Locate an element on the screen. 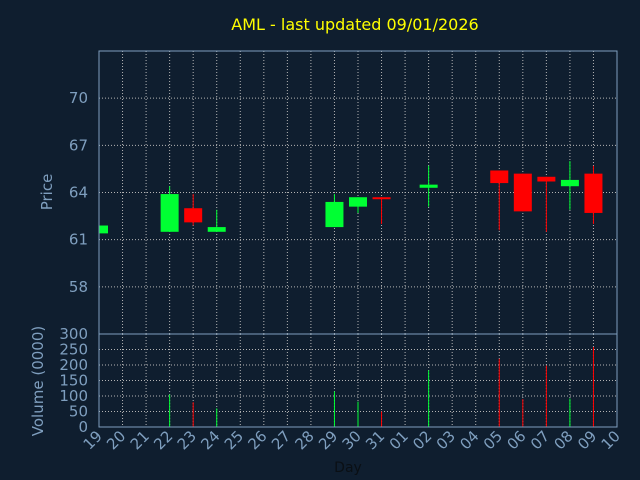 This screenshot has height=480, width=640. chart-title: AML - last updated 09/01/2026 is located at coordinates (354, 24).